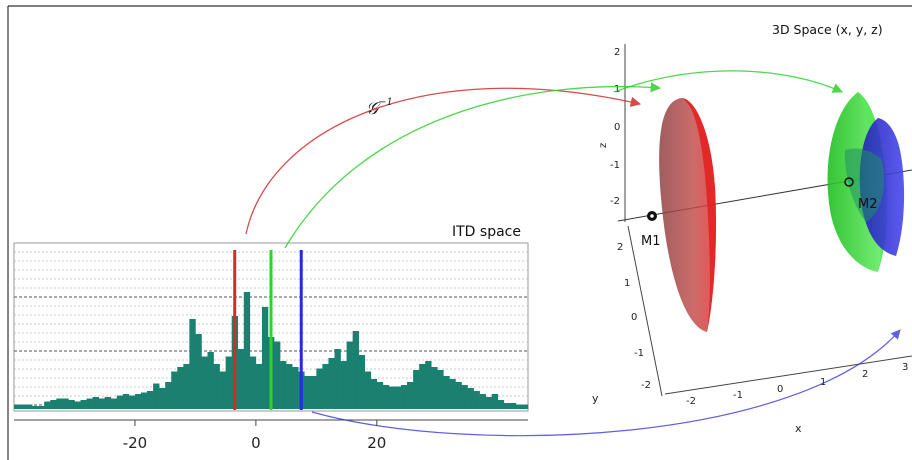 This screenshot has width=912, height=460. What do you see at coordinates (652, 216) in the screenshot?
I see `microphone-m1-center` at bounding box center [652, 216].